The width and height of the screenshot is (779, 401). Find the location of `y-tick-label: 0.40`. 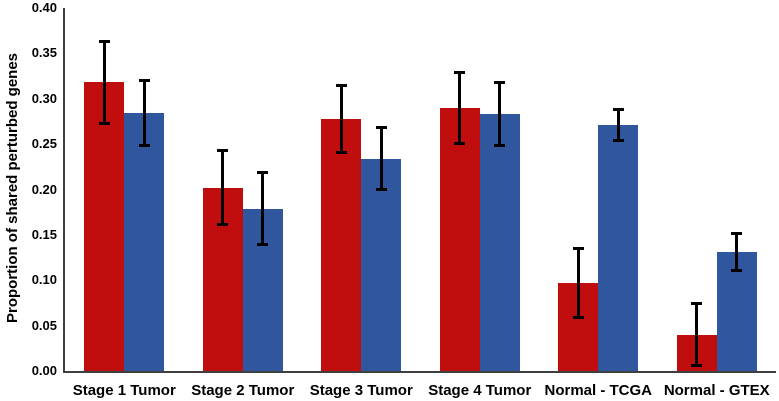

y-tick-label: 0.40 is located at coordinates (44, 7).